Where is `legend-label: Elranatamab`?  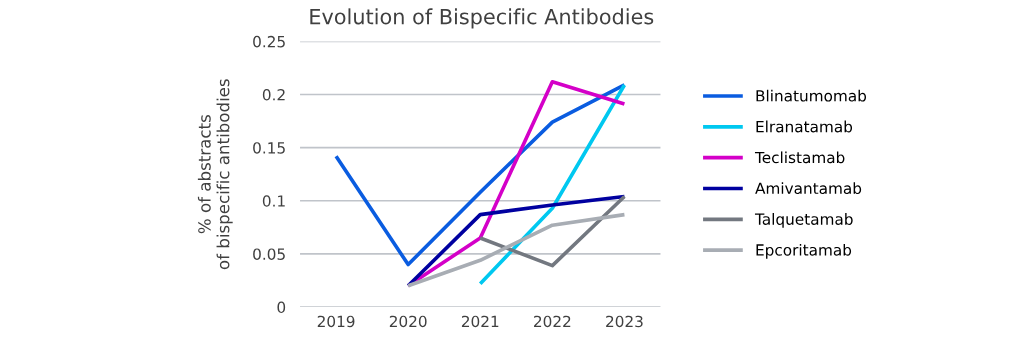
legend-label: Elranatamab is located at coordinates (804, 126).